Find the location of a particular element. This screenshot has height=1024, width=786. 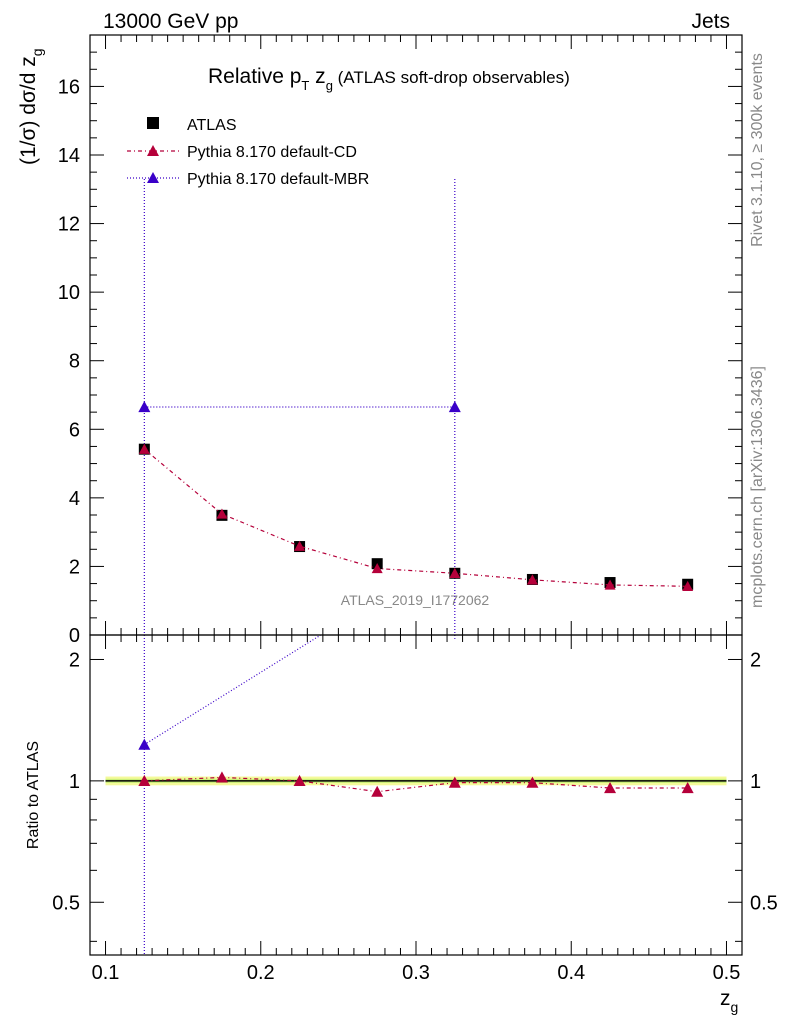

main-ylabel: (1/σ) dσ/d zg is located at coordinates (31, 106).